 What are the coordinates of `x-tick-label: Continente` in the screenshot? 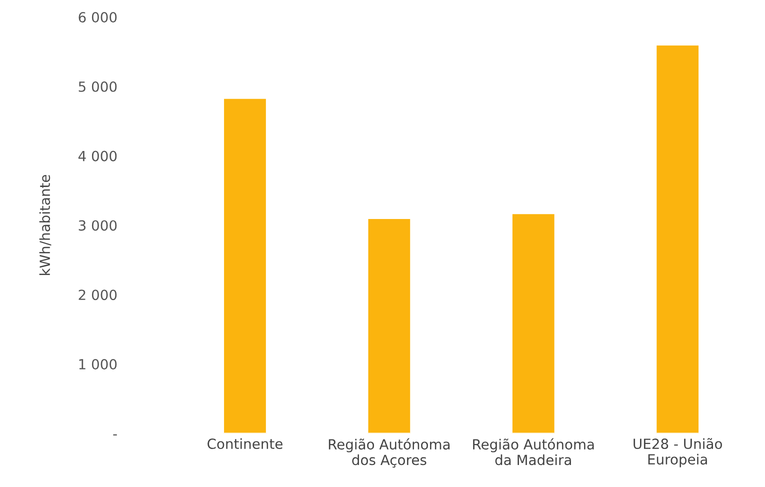 It's located at (245, 444).